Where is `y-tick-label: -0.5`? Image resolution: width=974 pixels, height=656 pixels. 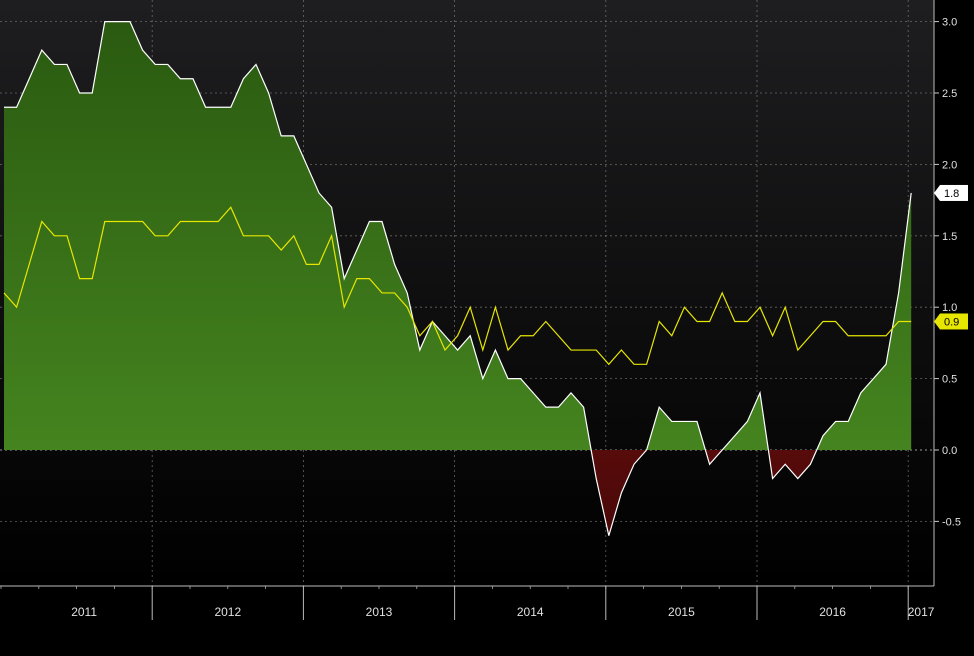 y-tick-label: -0.5 is located at coordinates (951, 522).